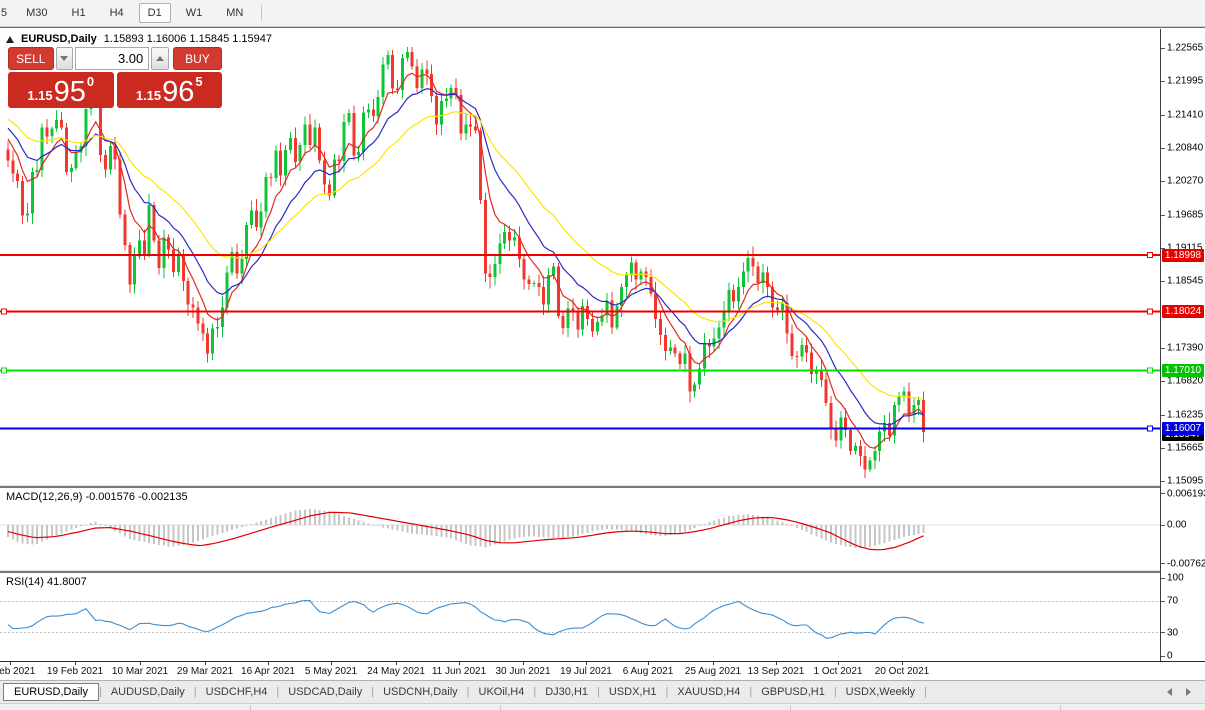 This screenshot has height=710, width=1205. Describe the element at coordinates (4, 13) in the screenshot. I see `timeframe-button-5: 5` at that location.